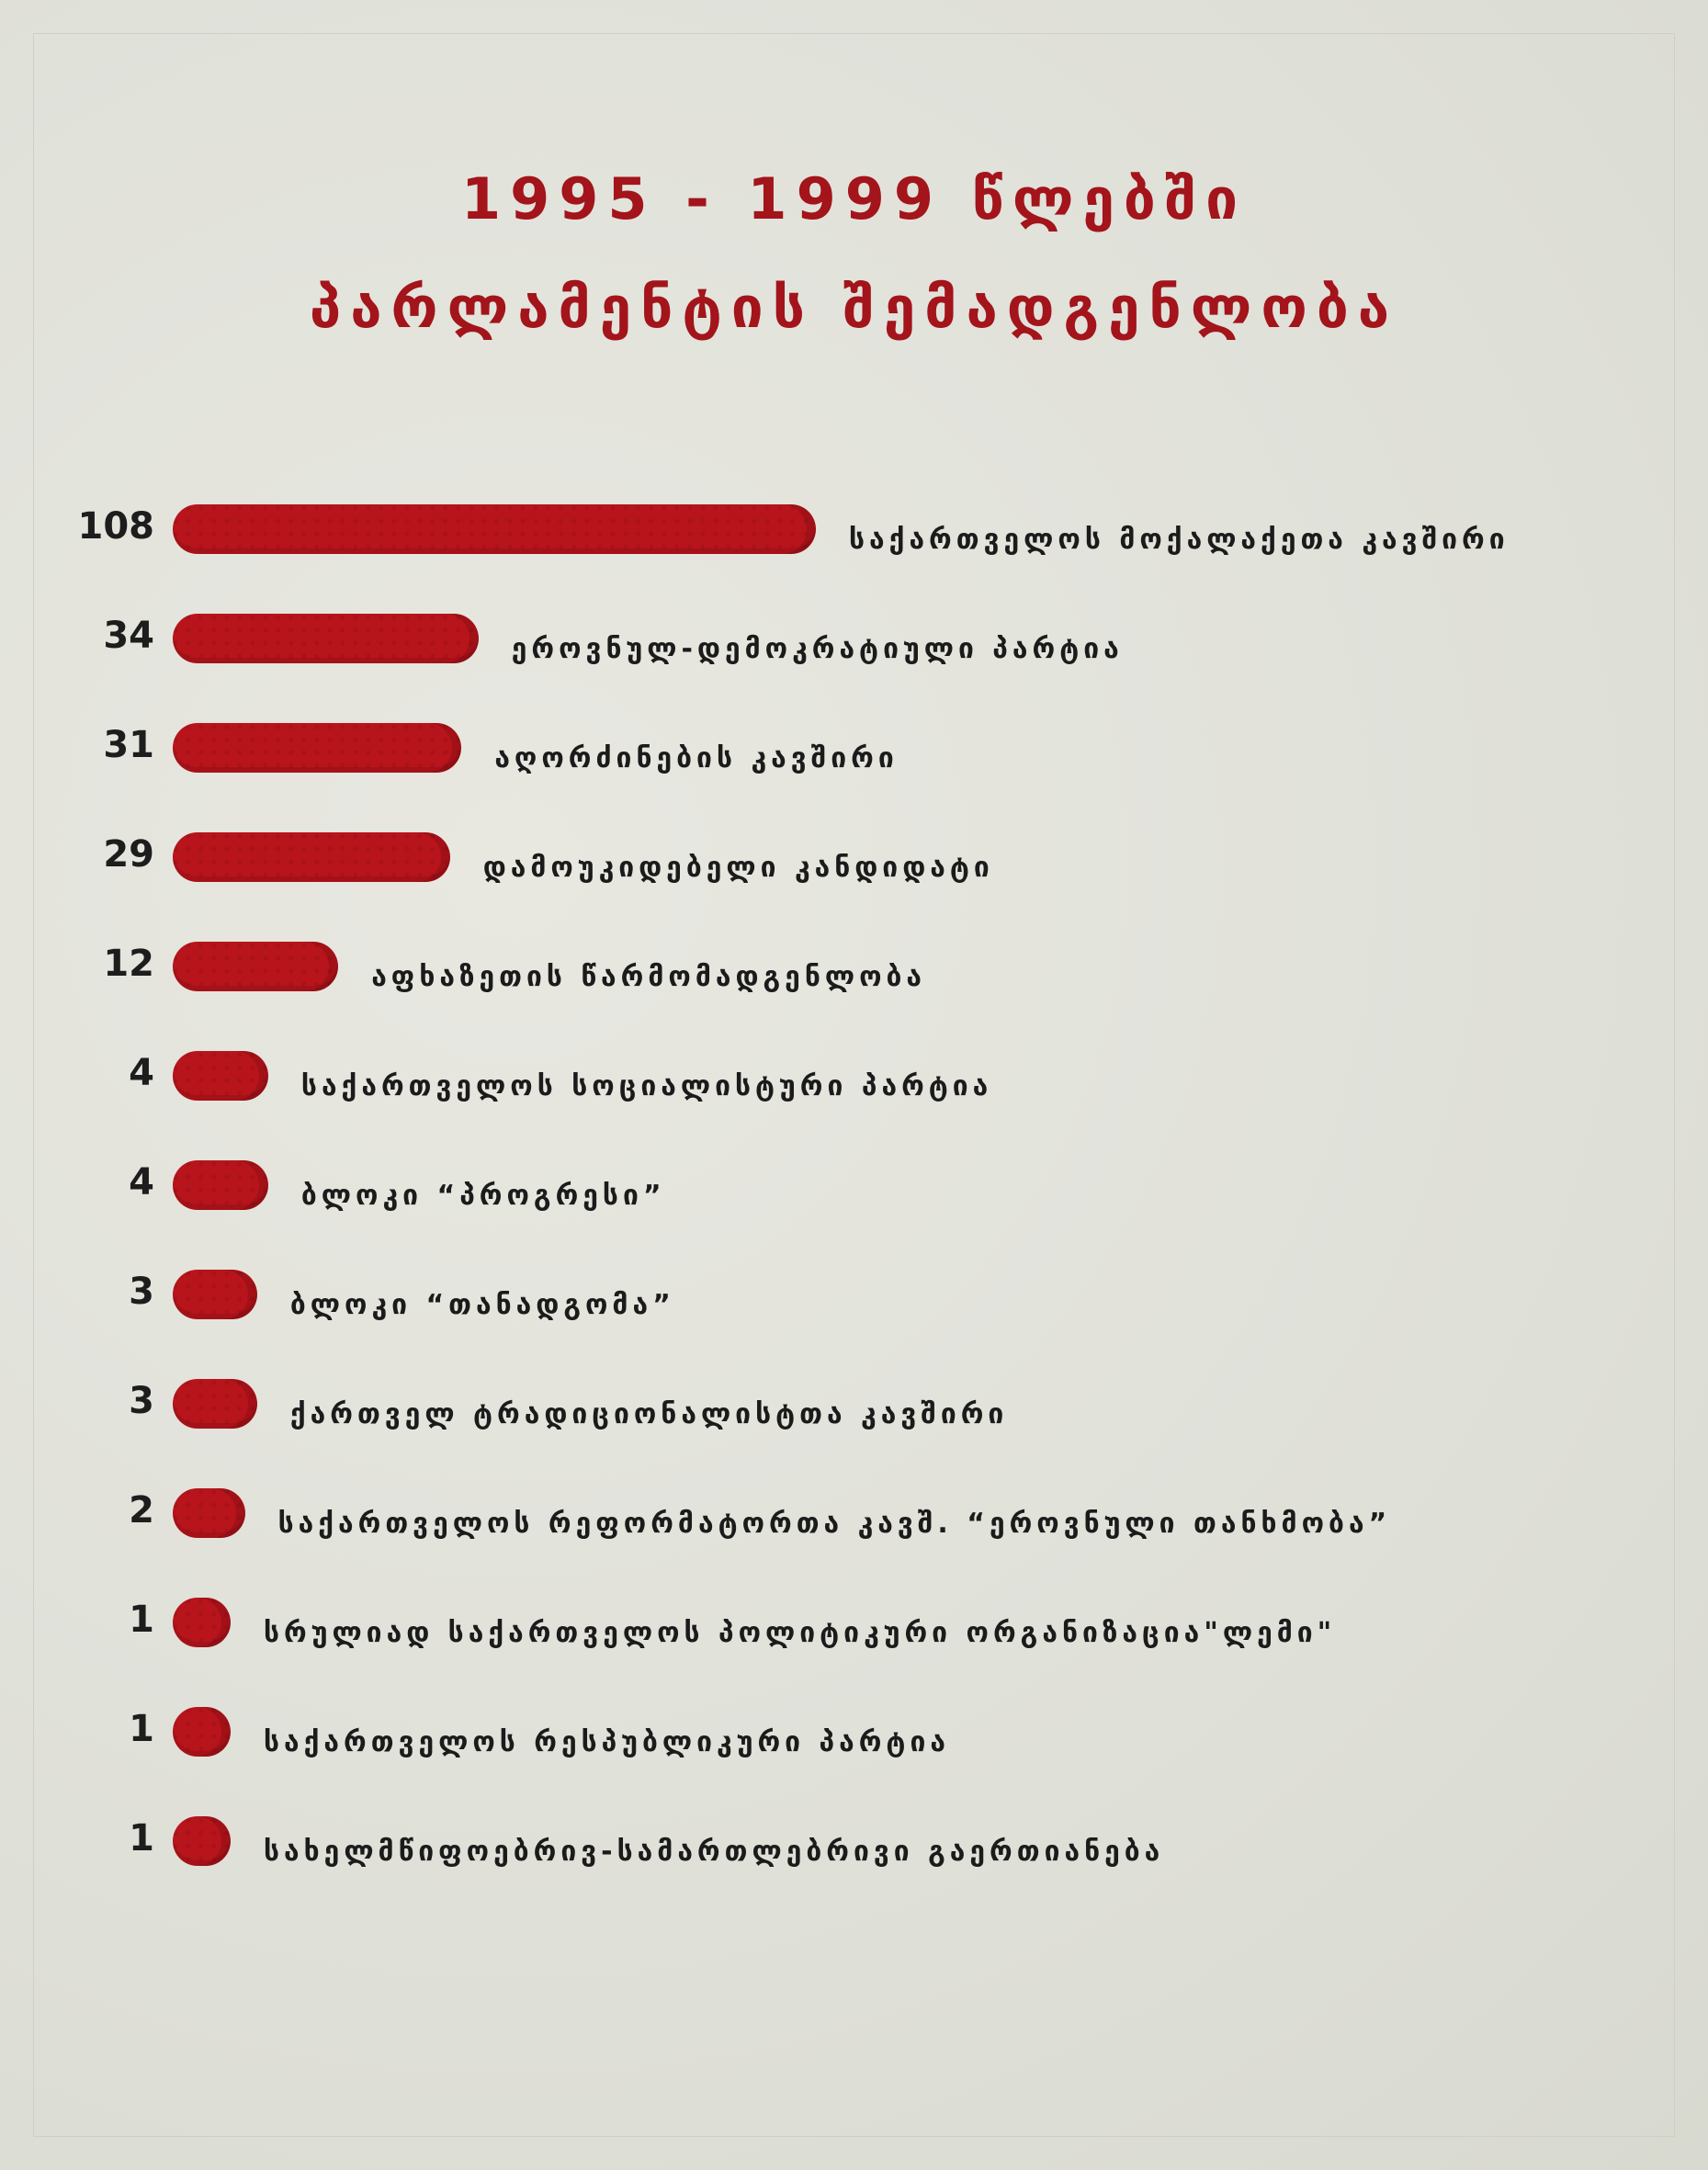 This screenshot has width=1708, height=2170. Describe the element at coordinates (817, 649) in the screenshot. I see `category-label: ეროვნულ-დემოკრატიული პარტია` at that location.